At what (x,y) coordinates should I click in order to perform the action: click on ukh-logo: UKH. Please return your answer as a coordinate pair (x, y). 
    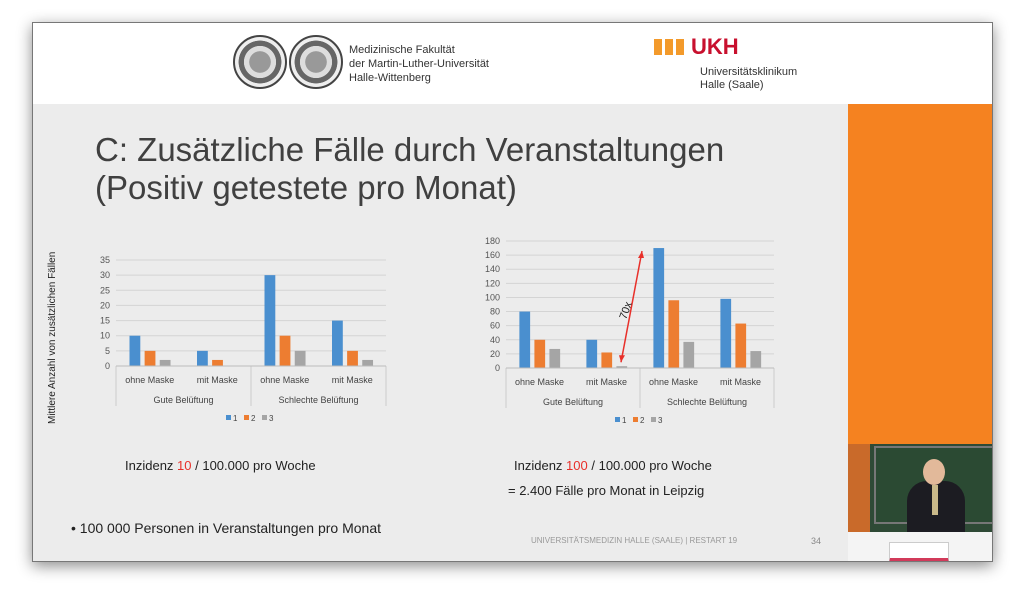
    Looking at the image, I should click on (715, 46).